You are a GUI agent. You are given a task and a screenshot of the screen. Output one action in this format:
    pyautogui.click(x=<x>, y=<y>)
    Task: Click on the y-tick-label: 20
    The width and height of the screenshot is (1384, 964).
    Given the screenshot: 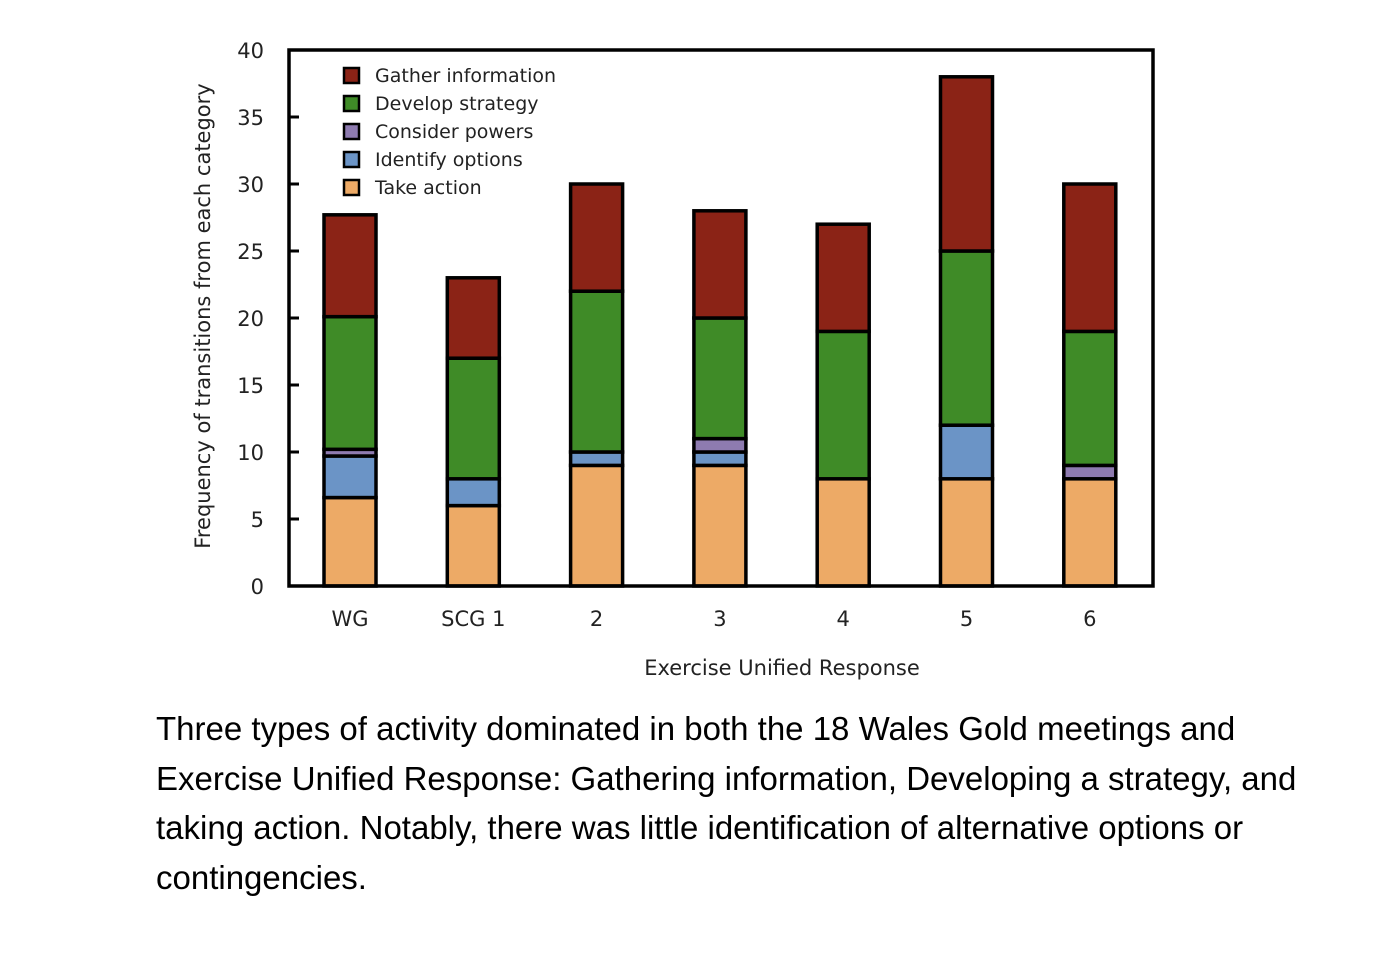 What is the action you would take?
    pyautogui.click(x=250, y=319)
    